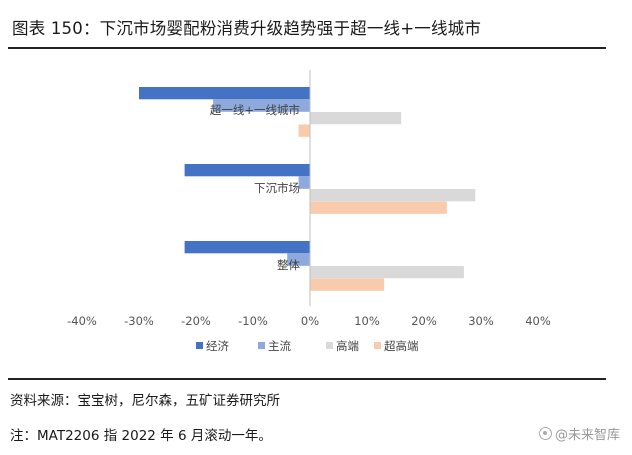 This screenshot has width=632, height=455. I want to click on category-label: 下沉市场, so click(277, 188).